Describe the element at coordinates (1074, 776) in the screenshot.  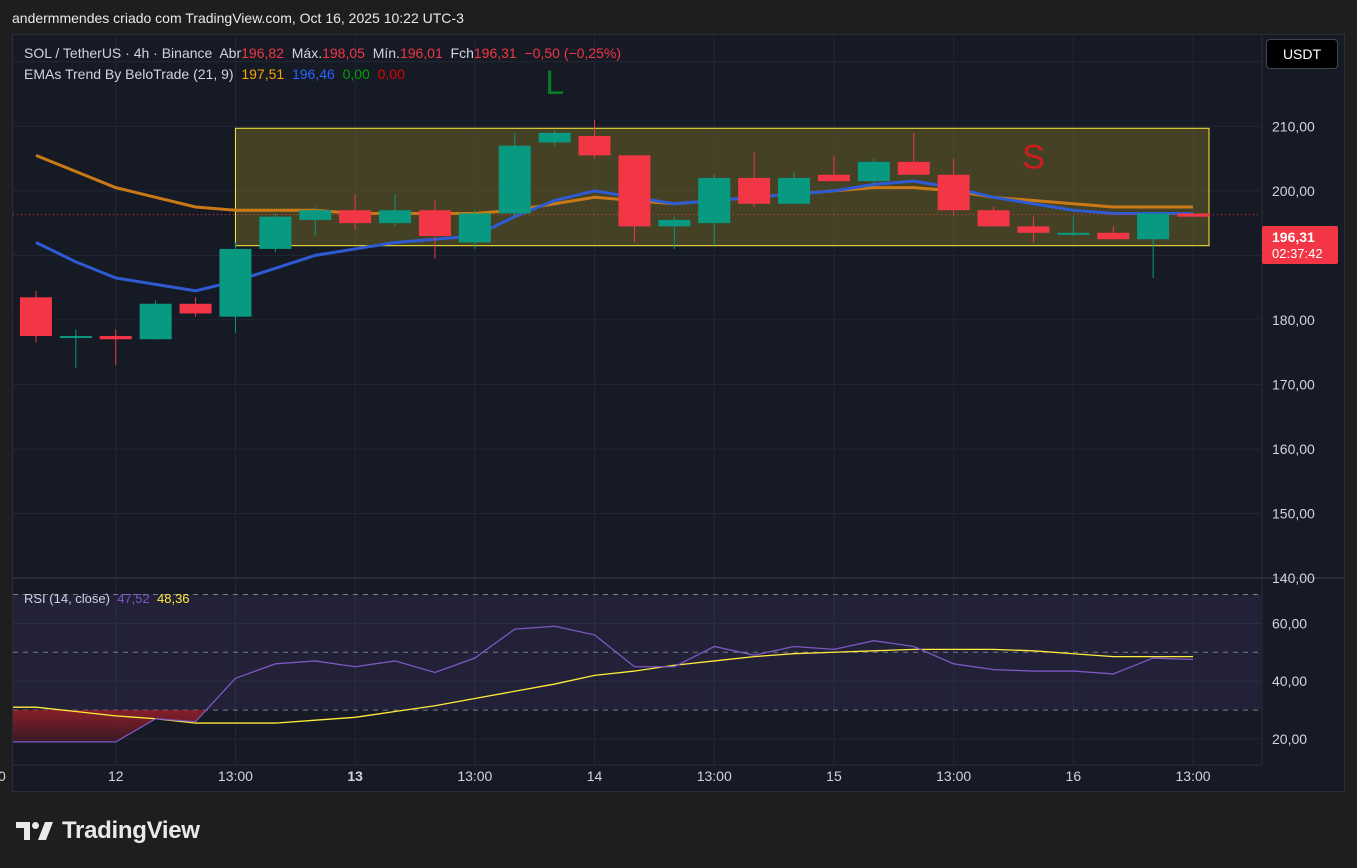
I see `time-tick-label: 16` at that location.